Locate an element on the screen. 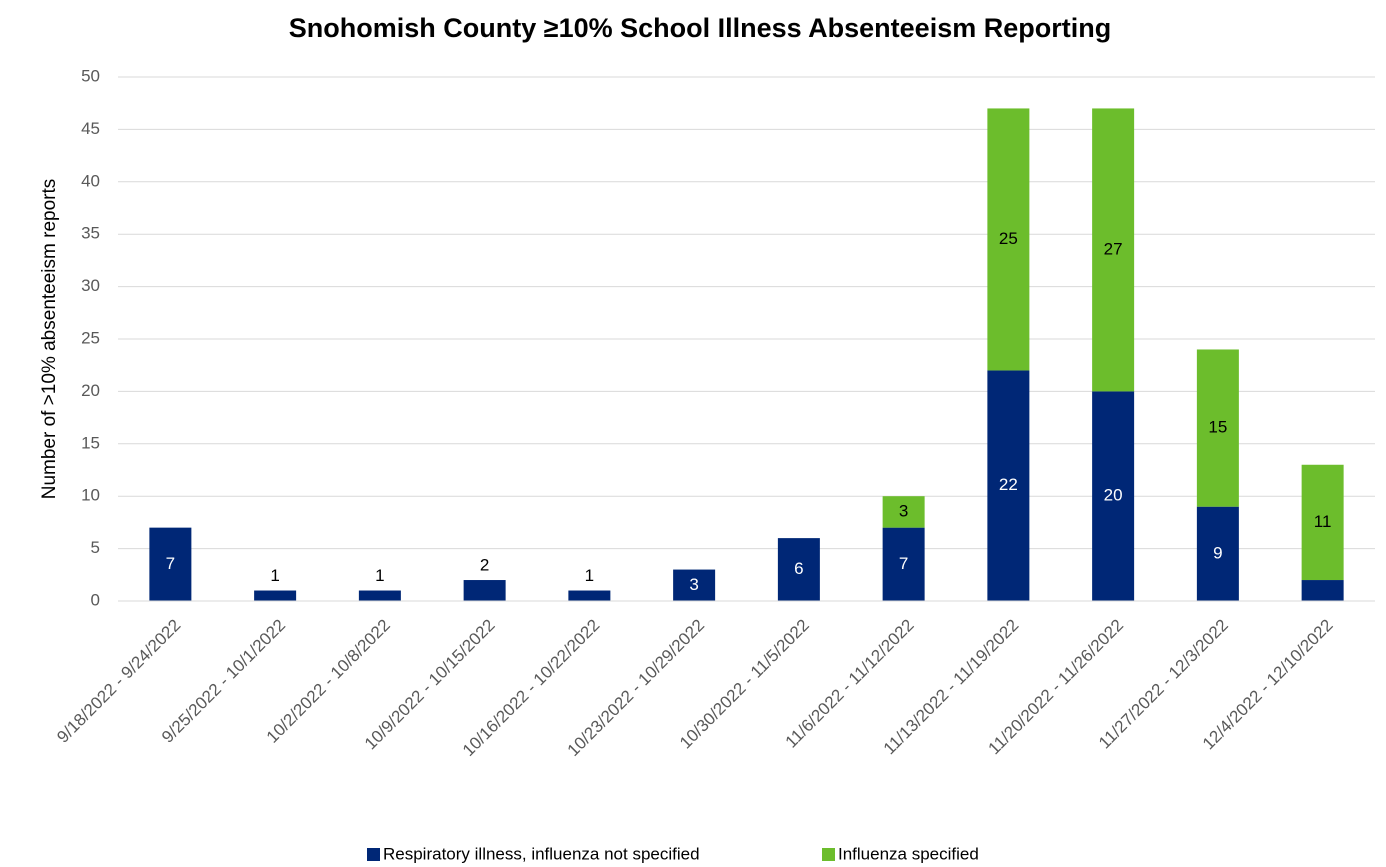 The height and width of the screenshot is (867, 1386). y-tick-label: 50 is located at coordinates (90, 75).